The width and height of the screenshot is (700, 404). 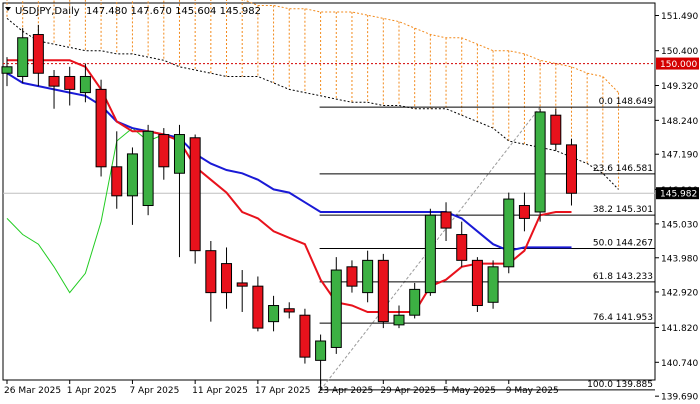 I want to click on x-tick-label: 7 Apr 2025, so click(x=154, y=391).